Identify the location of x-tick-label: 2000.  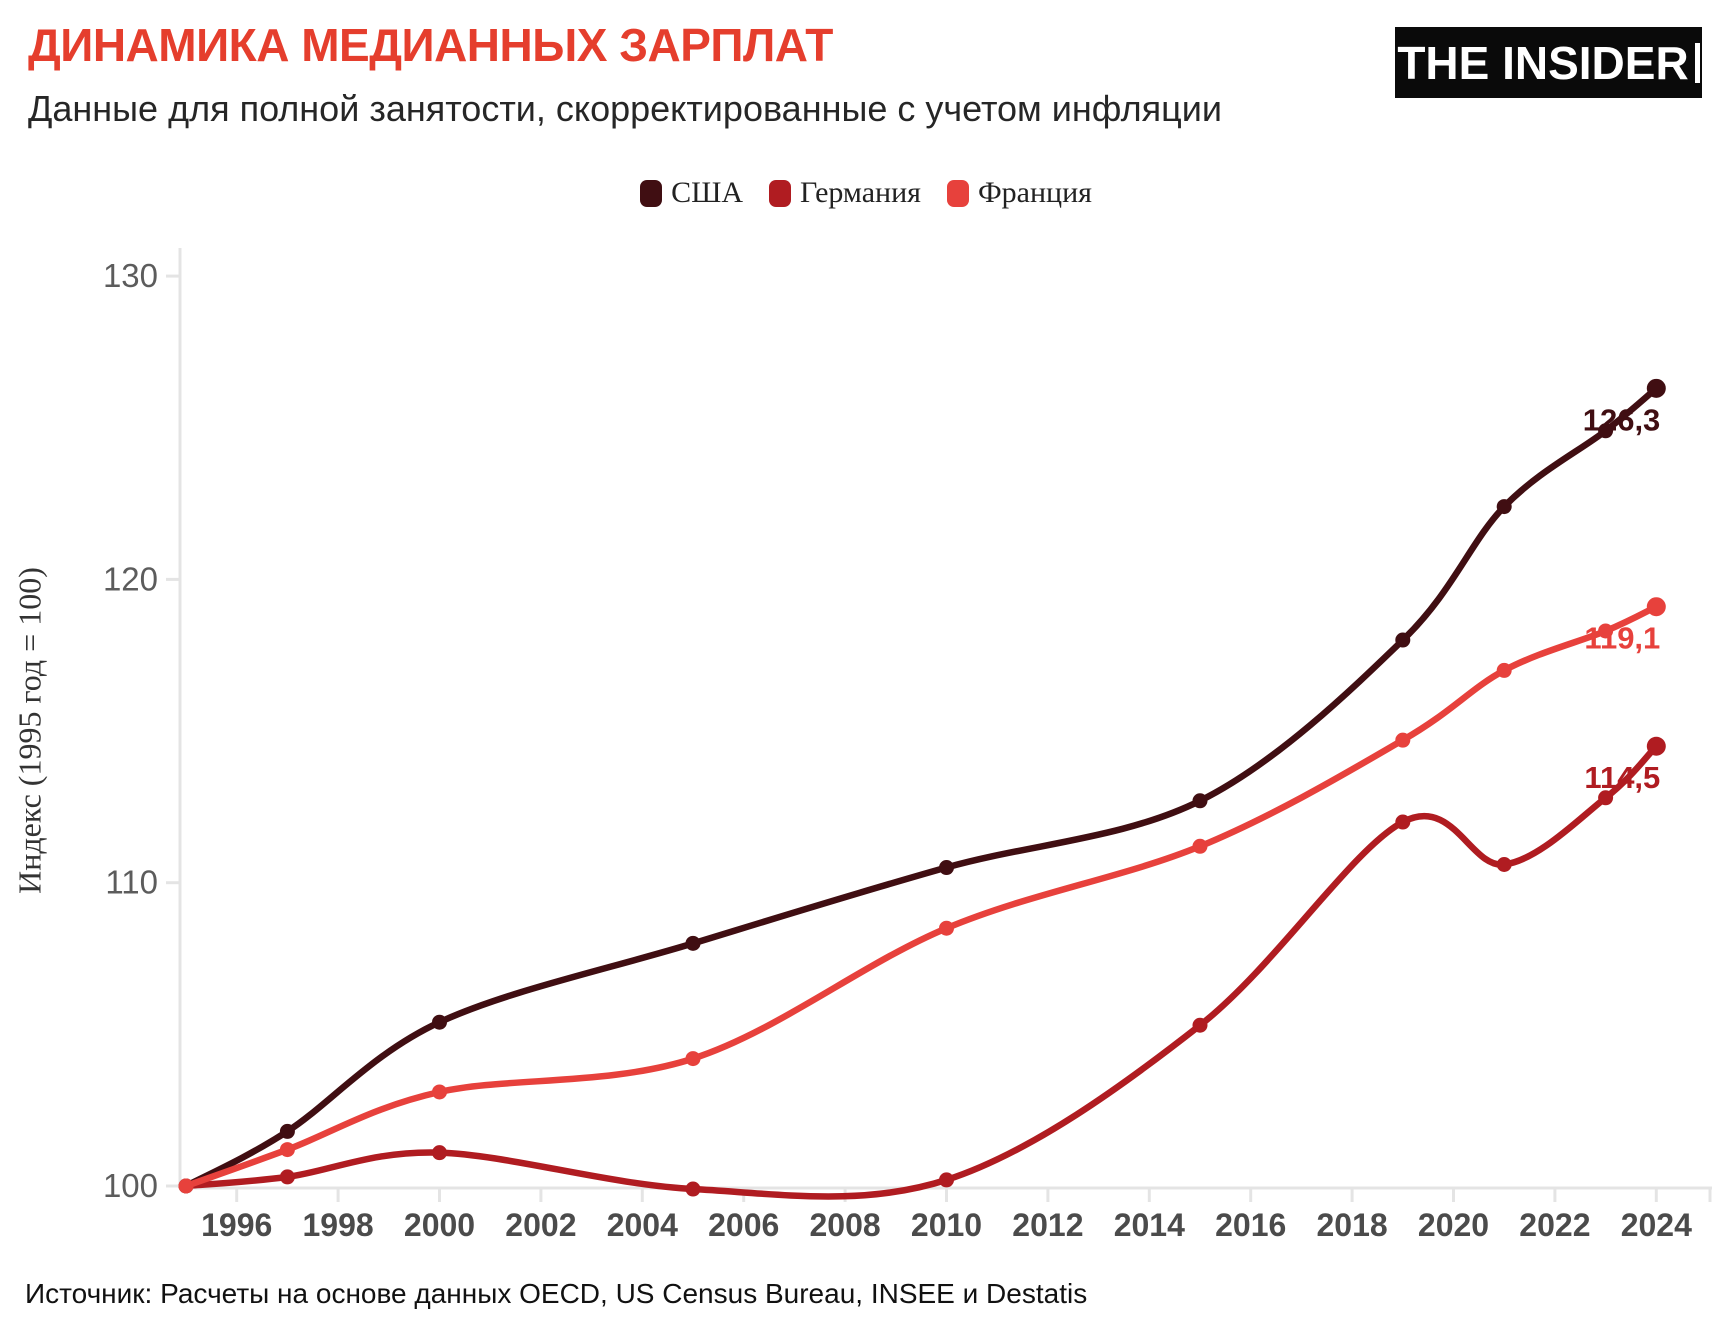
(439, 1225).